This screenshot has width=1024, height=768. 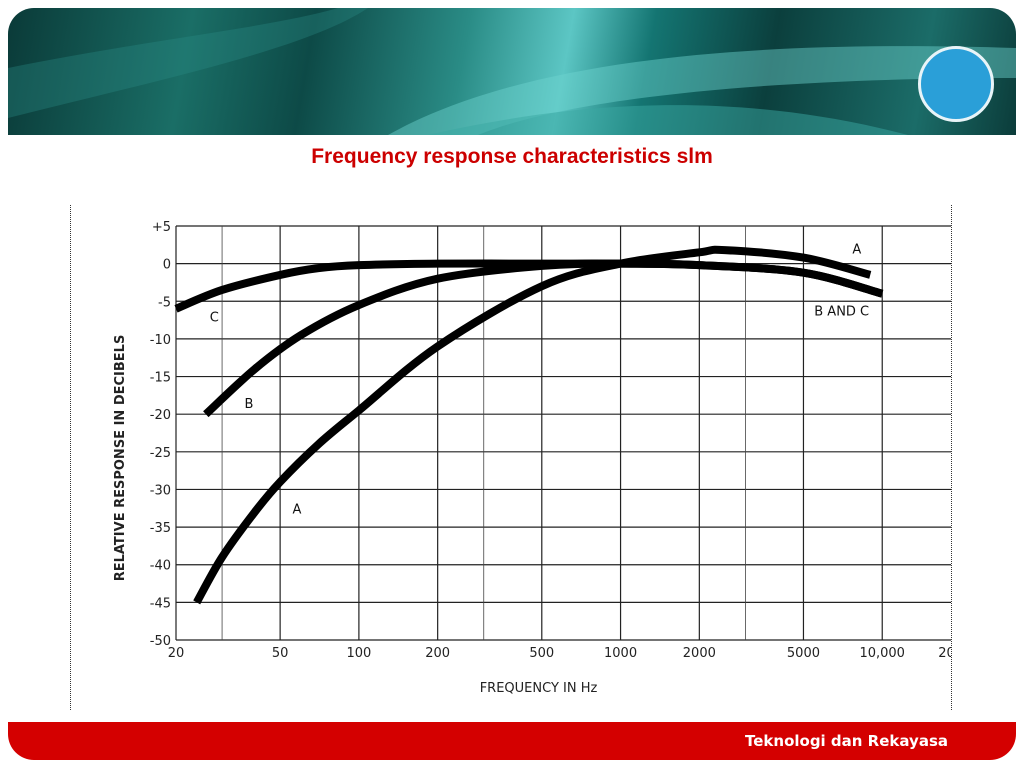 I want to click on footer-text: Teknologi dan Rekayasa, so click(x=846, y=741).